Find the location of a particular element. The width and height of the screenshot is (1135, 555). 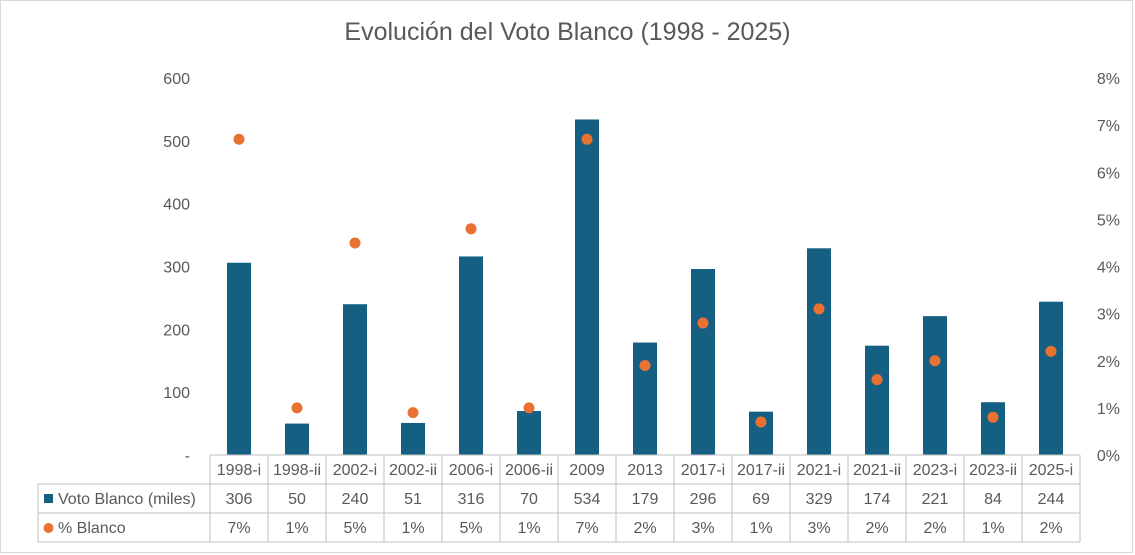

category-label: 2017-ii is located at coordinates (761, 470).